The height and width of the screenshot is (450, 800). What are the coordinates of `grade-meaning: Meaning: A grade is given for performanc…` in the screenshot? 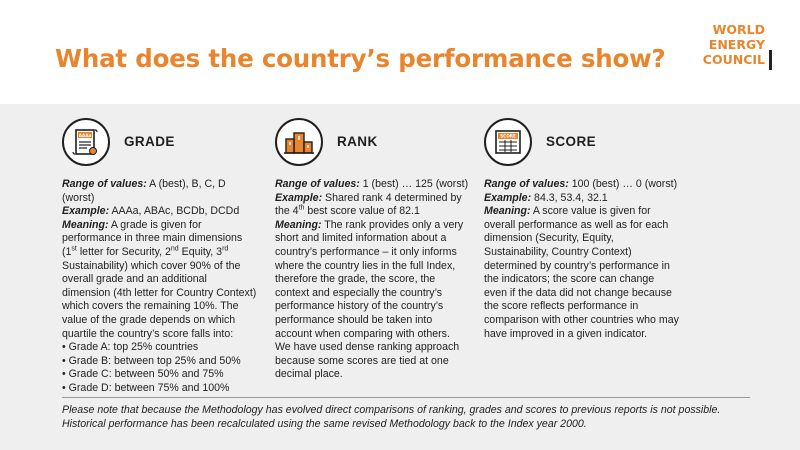 It's located at (159, 279).